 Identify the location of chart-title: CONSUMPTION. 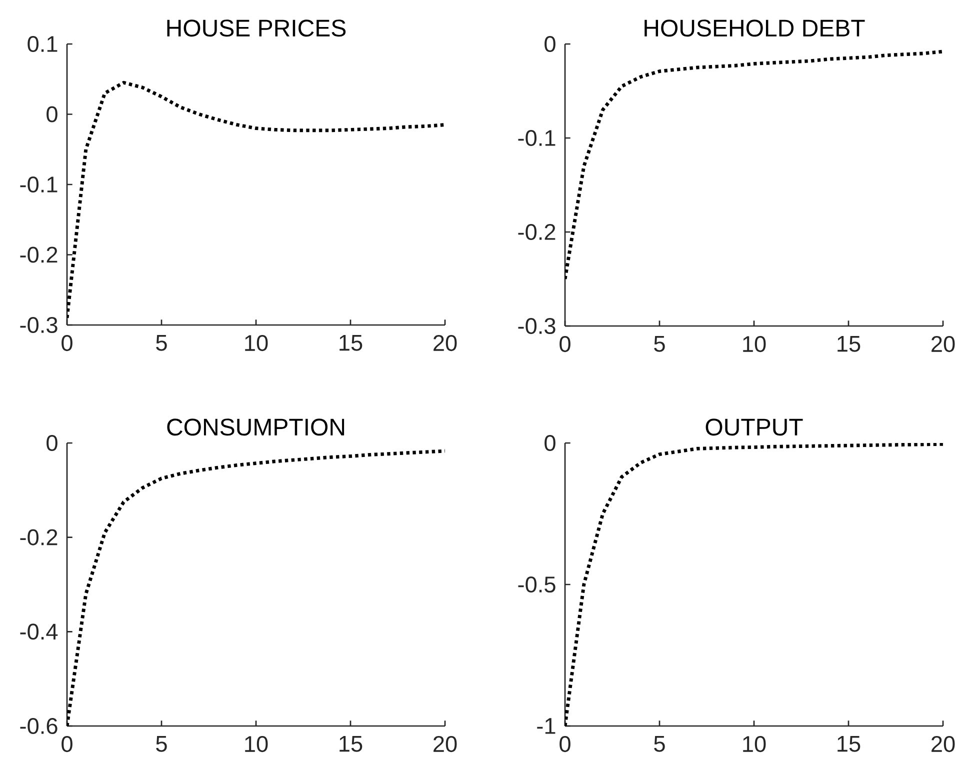
(255, 427).